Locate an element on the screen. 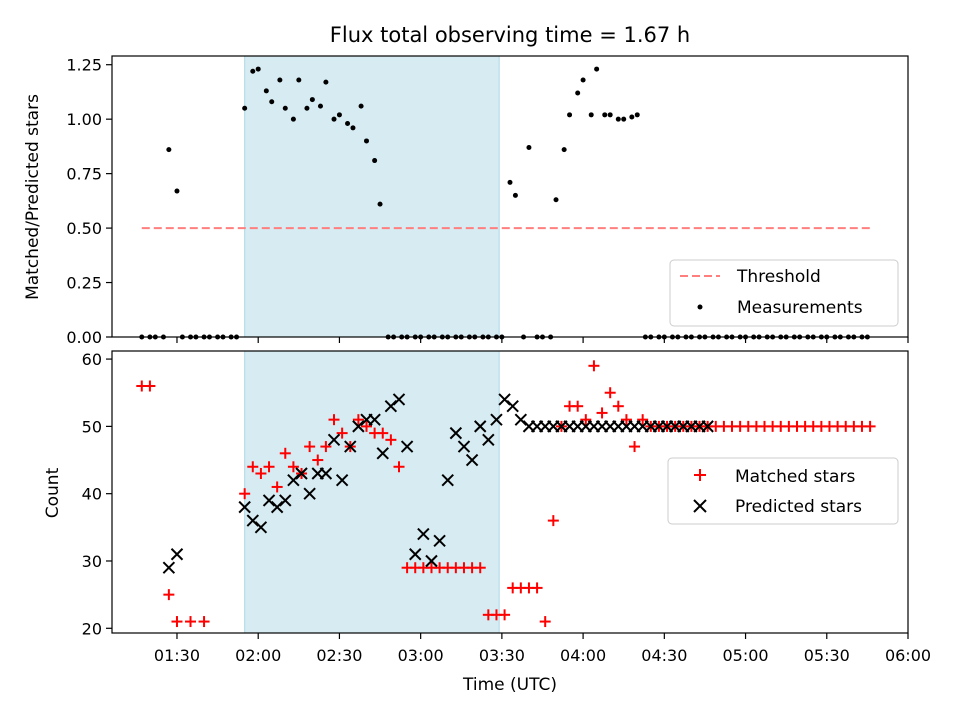  legend-predicted-swatch is located at coordinates (700, 506).